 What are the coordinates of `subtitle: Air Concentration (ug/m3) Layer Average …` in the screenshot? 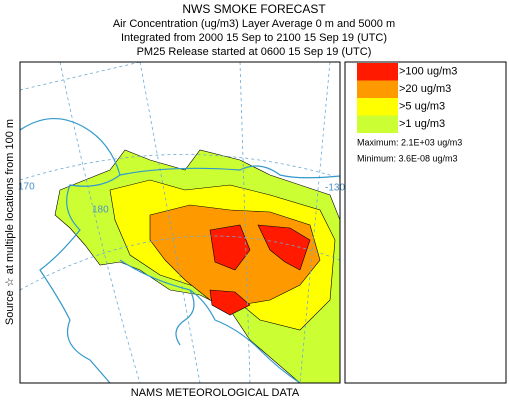 It's located at (254, 24).